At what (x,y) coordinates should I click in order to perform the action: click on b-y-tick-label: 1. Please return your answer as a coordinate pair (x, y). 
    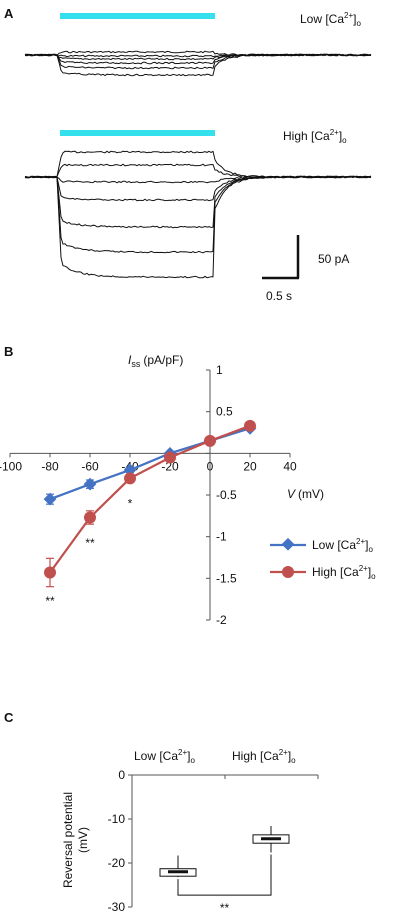
    Looking at the image, I should click on (219, 370).